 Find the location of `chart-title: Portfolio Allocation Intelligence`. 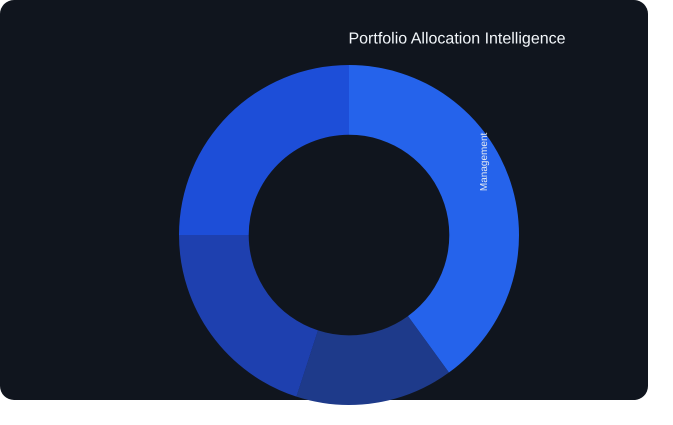

chart-title: Portfolio Allocation Intelligence is located at coordinates (457, 39).